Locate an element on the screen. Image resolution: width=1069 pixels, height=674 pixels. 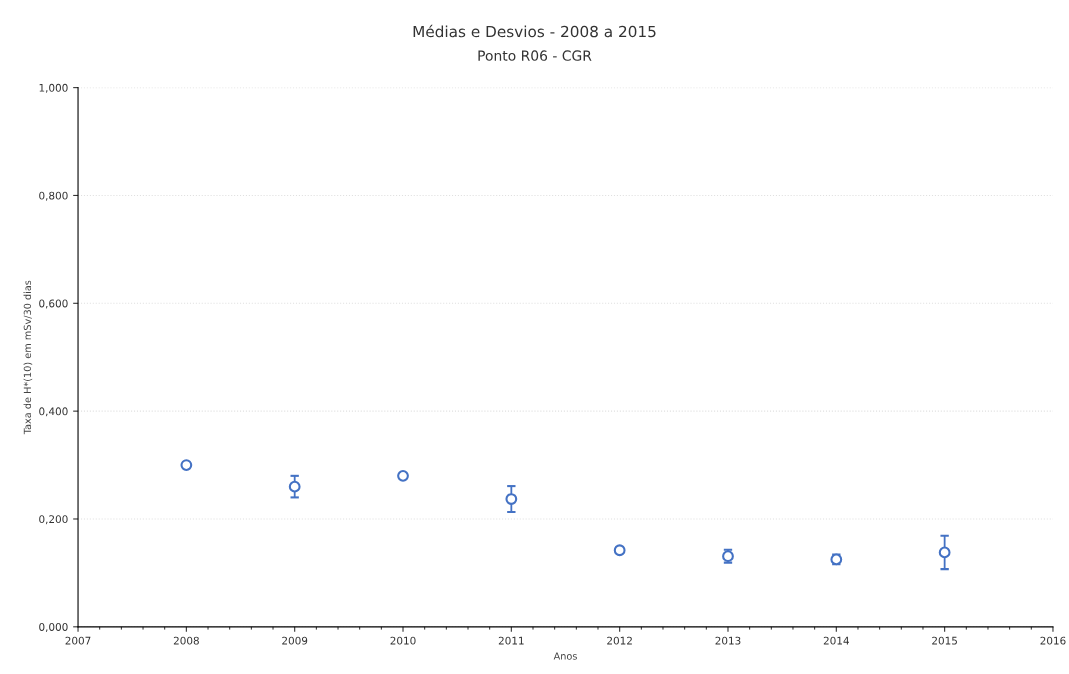
x-tick-label: 2009 is located at coordinates (295, 640).